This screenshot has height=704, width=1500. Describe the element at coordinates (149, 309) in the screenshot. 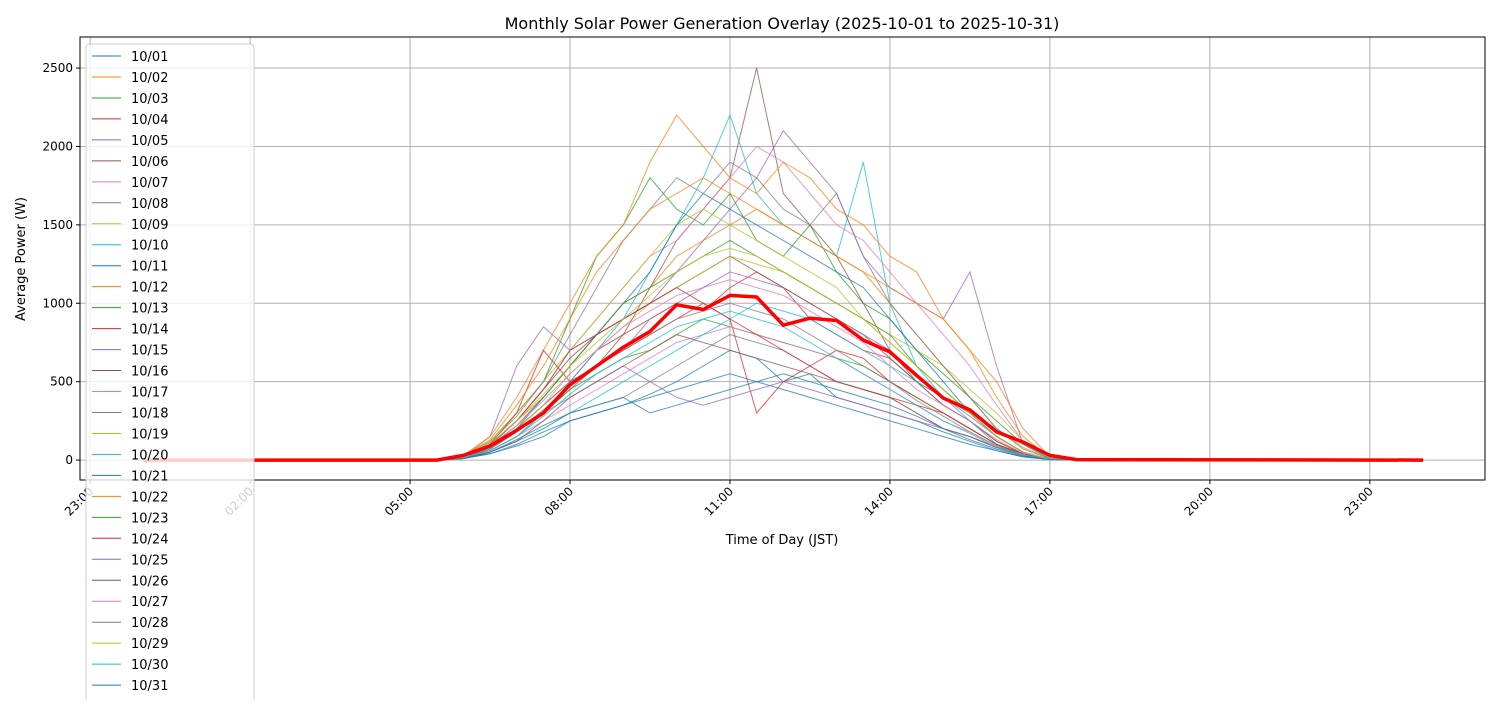

I see `legend-label: 10/13` at that location.